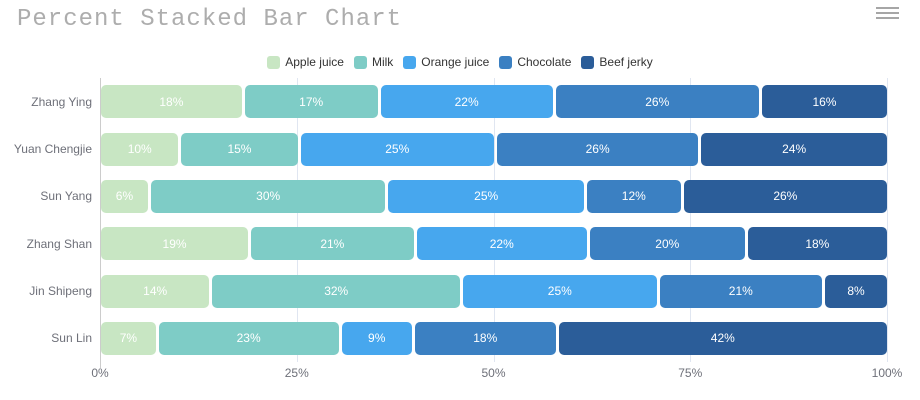 This screenshot has height=400, width=920. I want to click on bar-segment-beef-jerky: 8%, so click(856, 291).